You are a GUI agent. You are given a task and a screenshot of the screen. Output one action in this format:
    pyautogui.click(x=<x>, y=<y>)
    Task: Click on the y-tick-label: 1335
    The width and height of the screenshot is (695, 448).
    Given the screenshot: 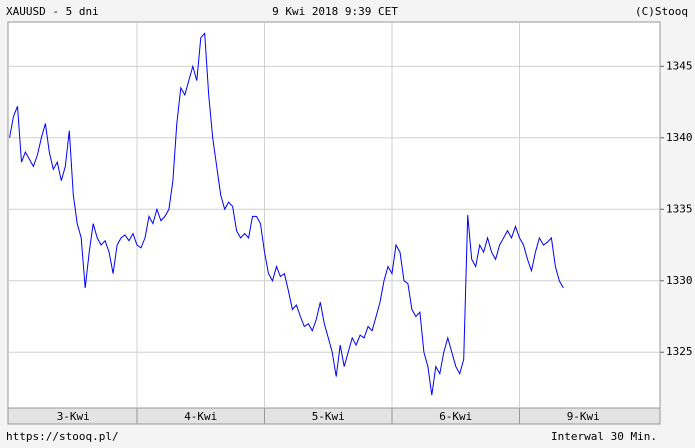 What is the action you would take?
    pyautogui.click(x=679, y=208)
    